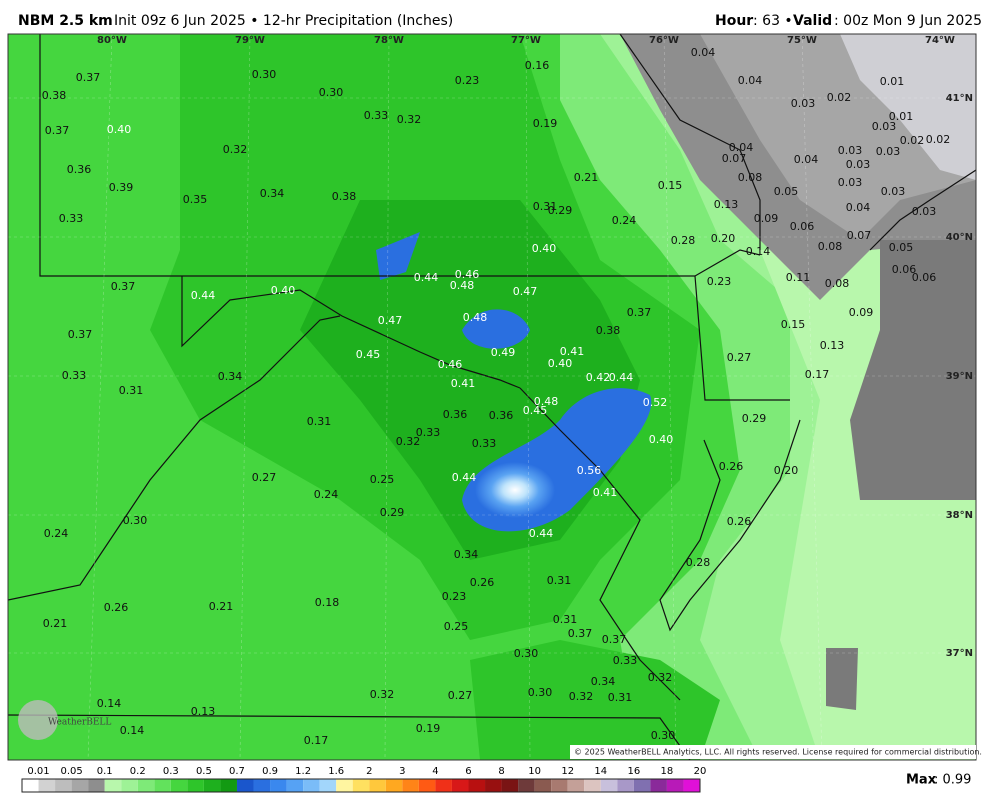  Describe the element at coordinates (938, 139) in the screenshot. I see `precip-label: 0.02` at that location.